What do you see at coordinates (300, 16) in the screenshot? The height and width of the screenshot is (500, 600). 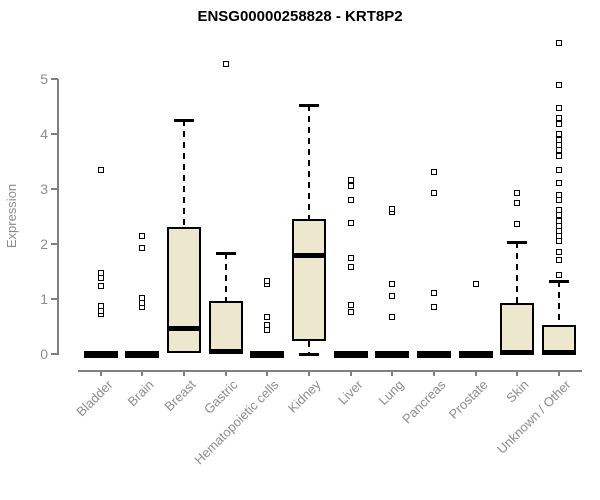 I see `chart-title: ENSG00000258828 - KRT8P2` at bounding box center [300, 16].